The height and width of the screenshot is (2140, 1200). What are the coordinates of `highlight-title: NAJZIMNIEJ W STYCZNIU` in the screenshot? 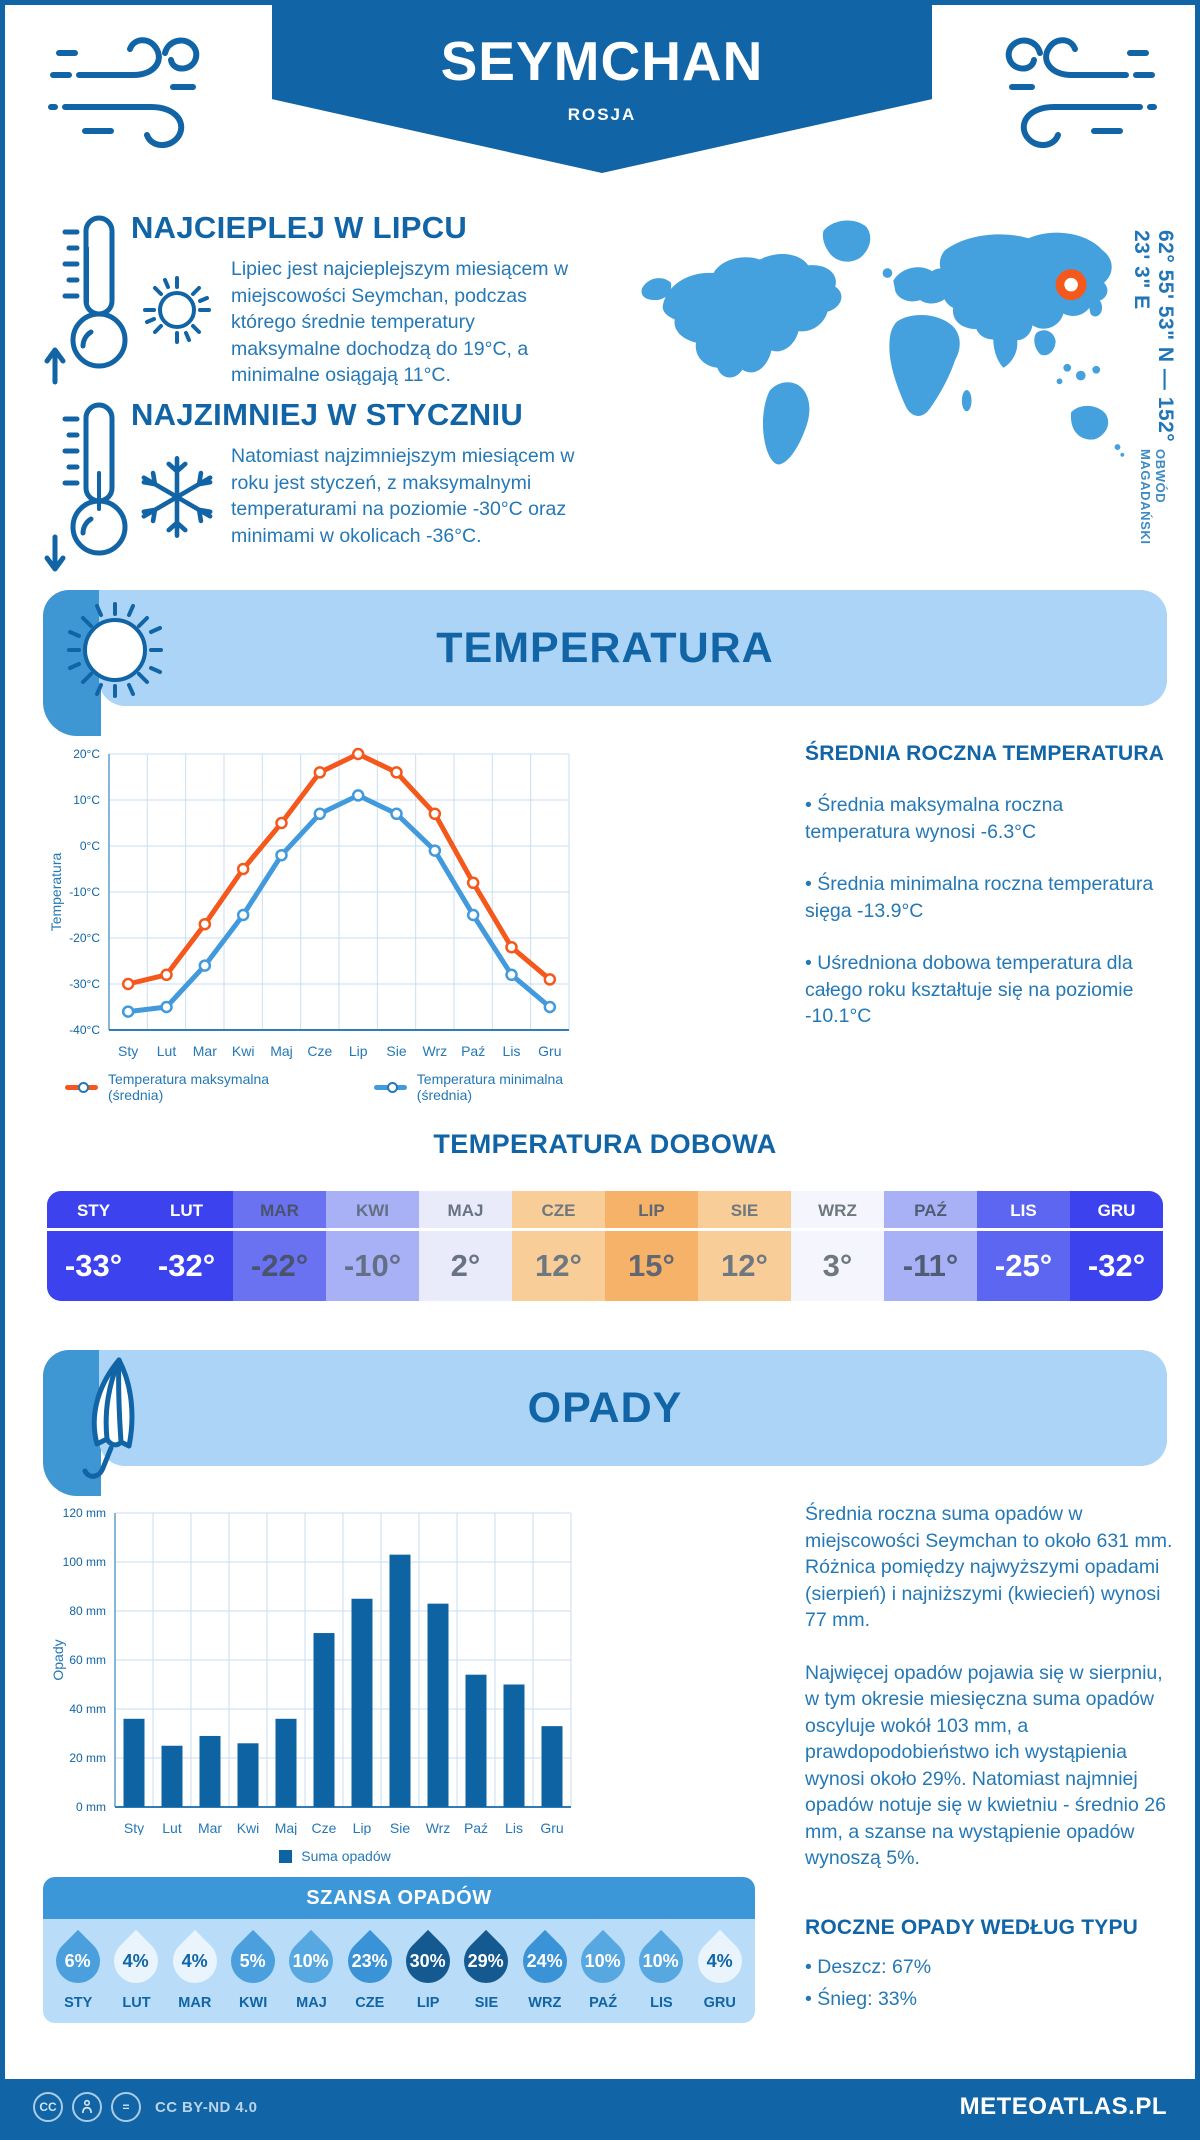 It's located at (327, 414).